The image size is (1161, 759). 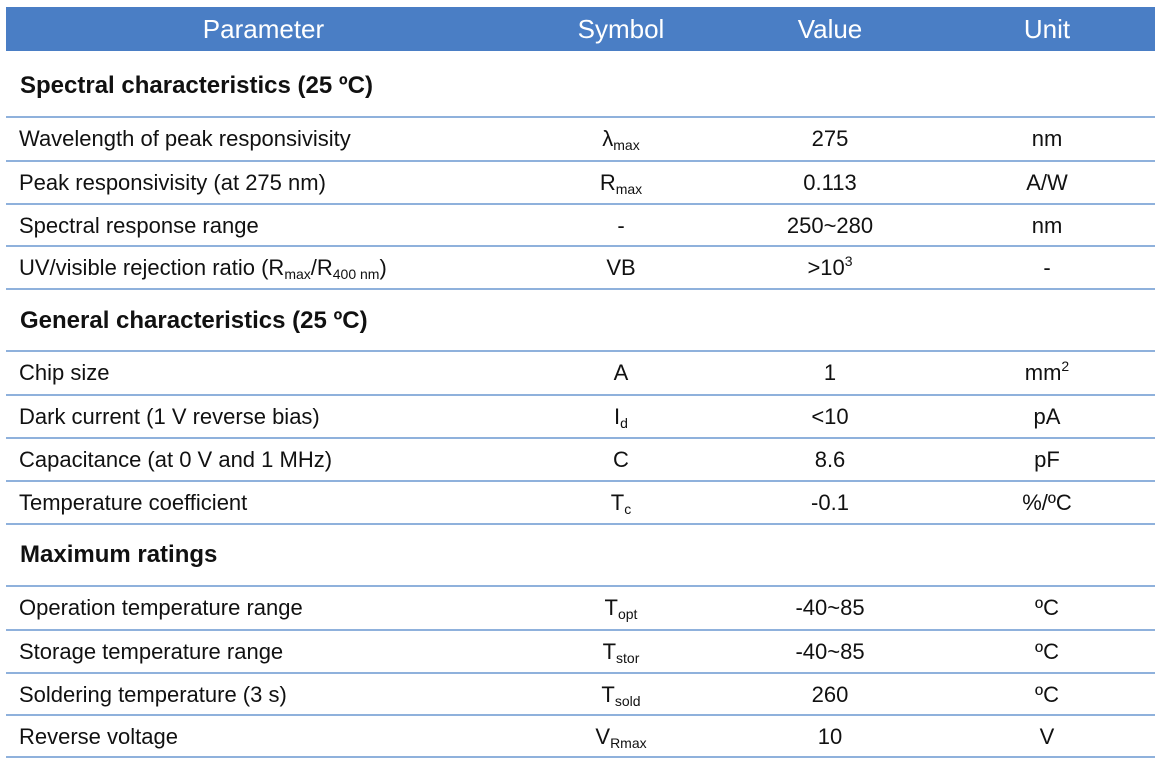 What do you see at coordinates (64, 372) in the screenshot?
I see `row-parameter: Chip size` at bounding box center [64, 372].